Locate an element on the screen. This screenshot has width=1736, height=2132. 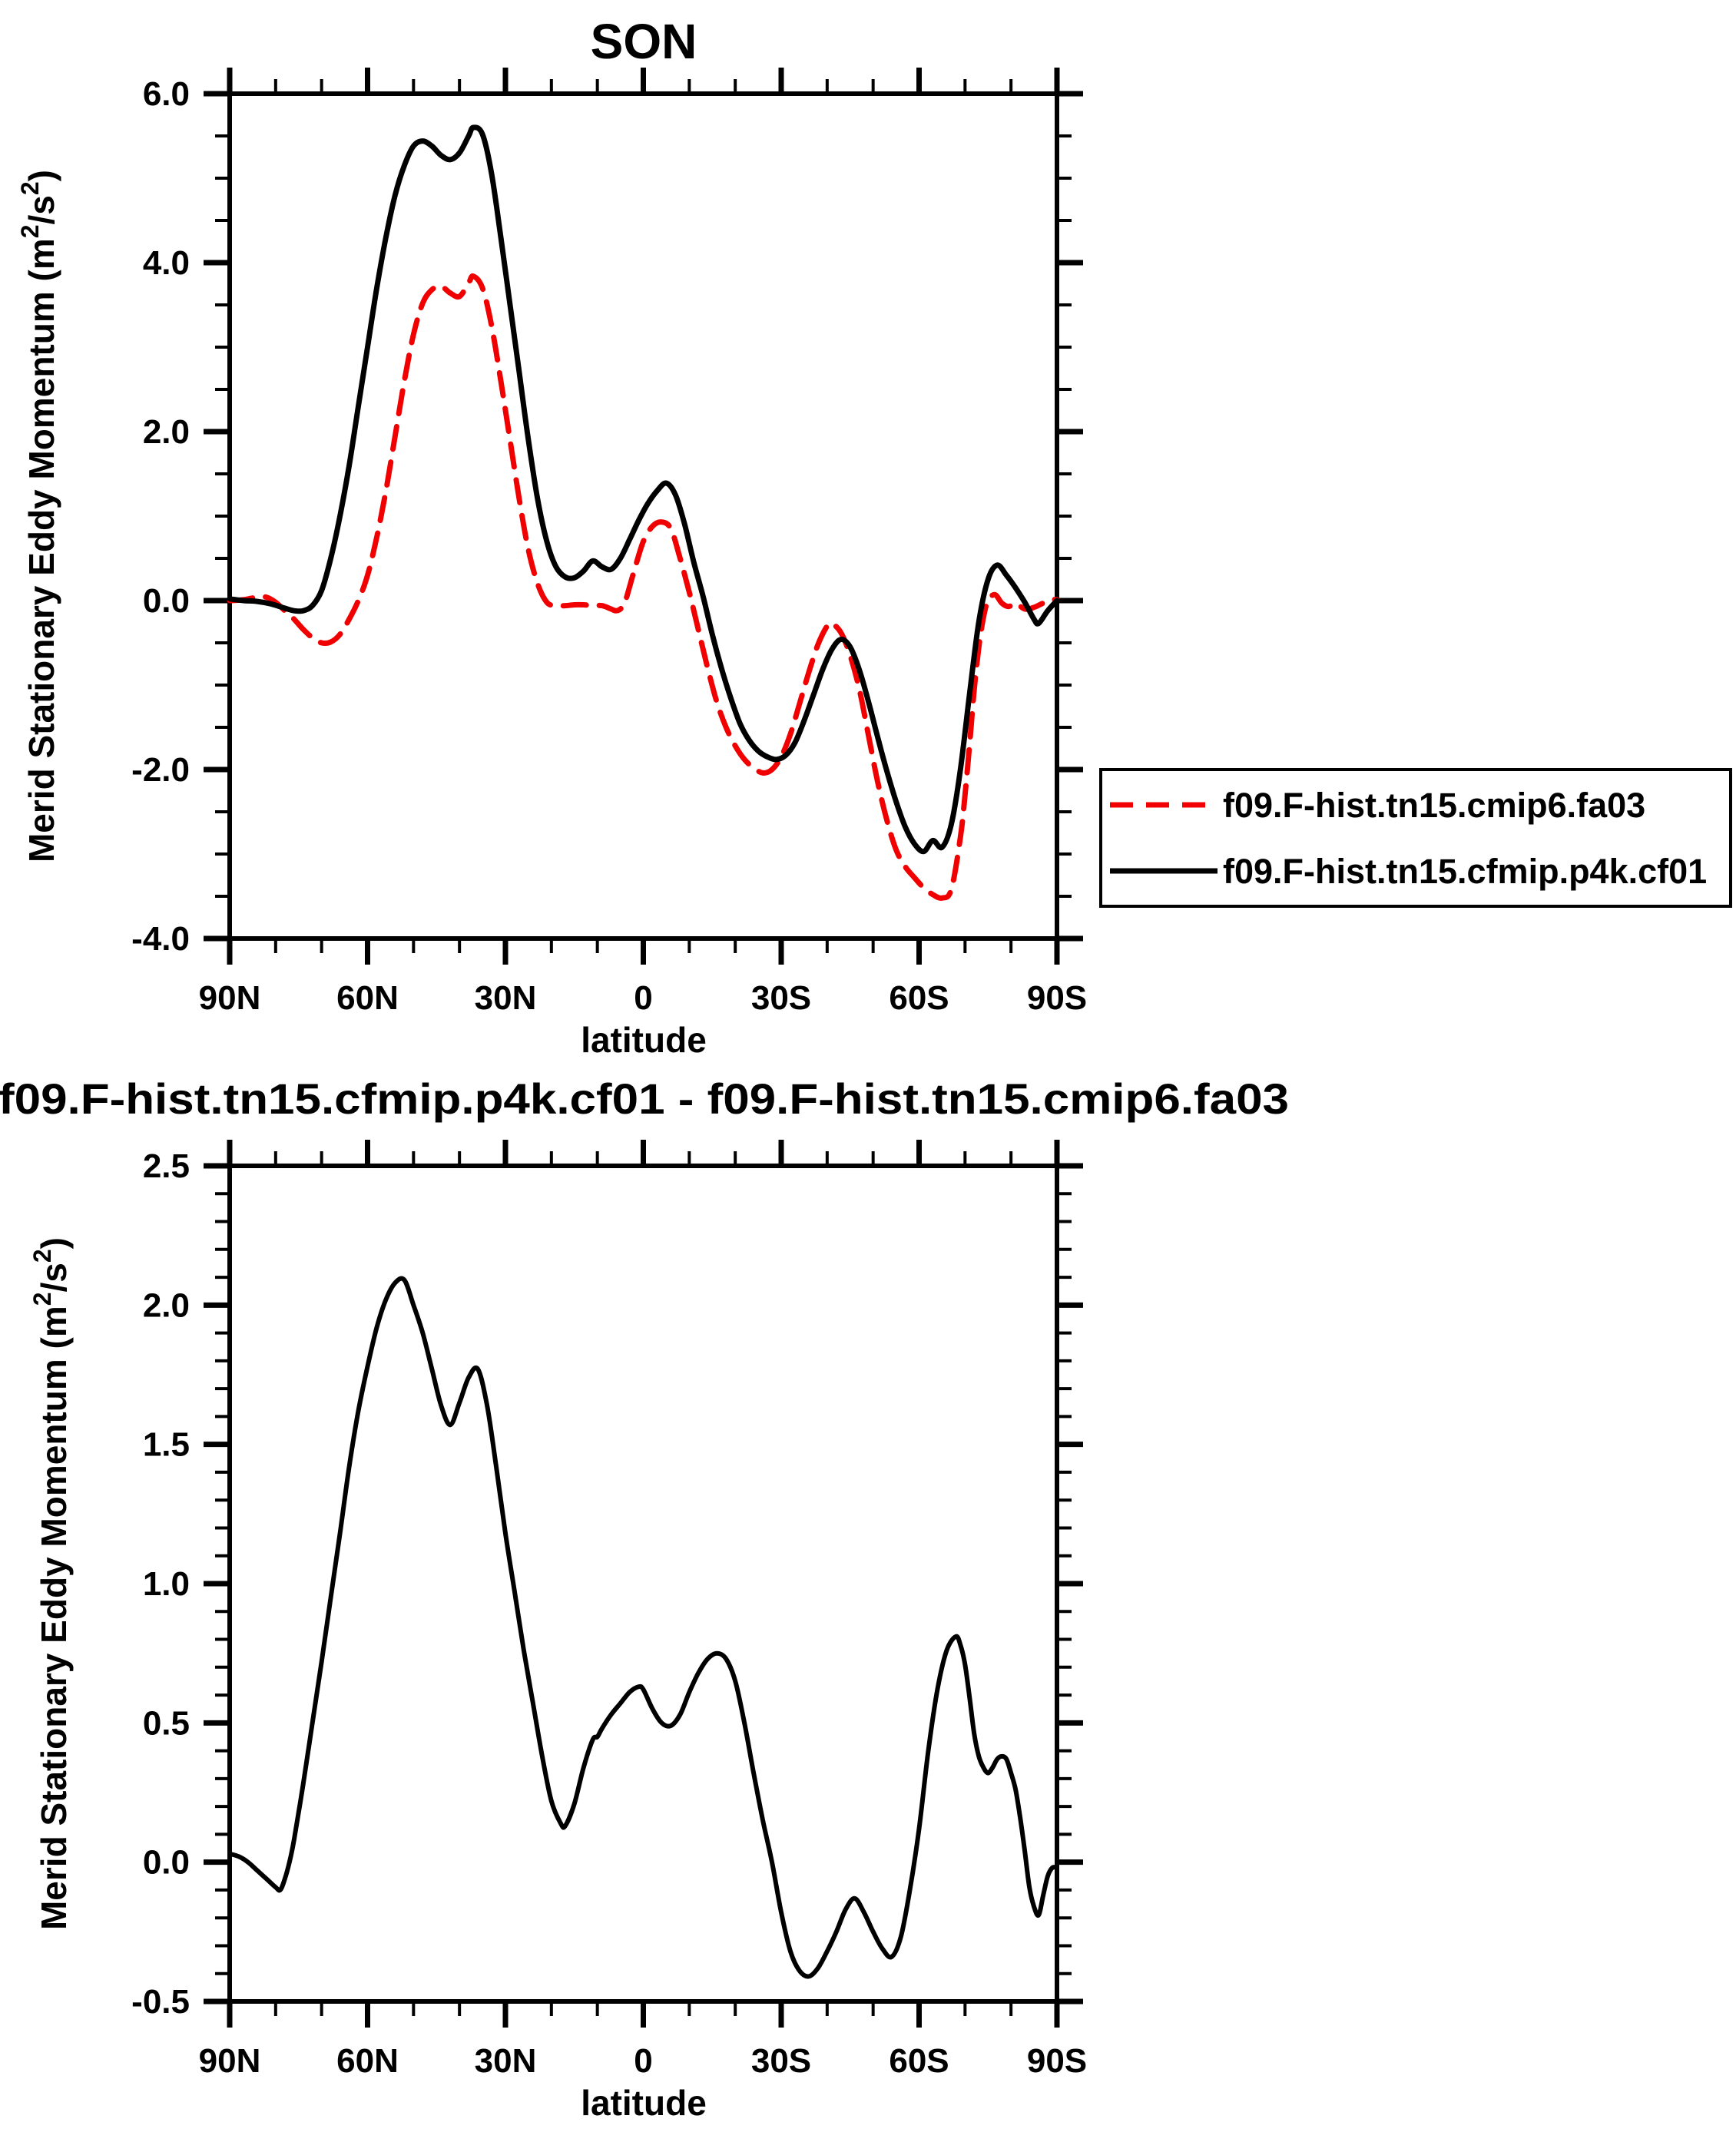
y-tick-label: -2.0 is located at coordinates (160, 770).